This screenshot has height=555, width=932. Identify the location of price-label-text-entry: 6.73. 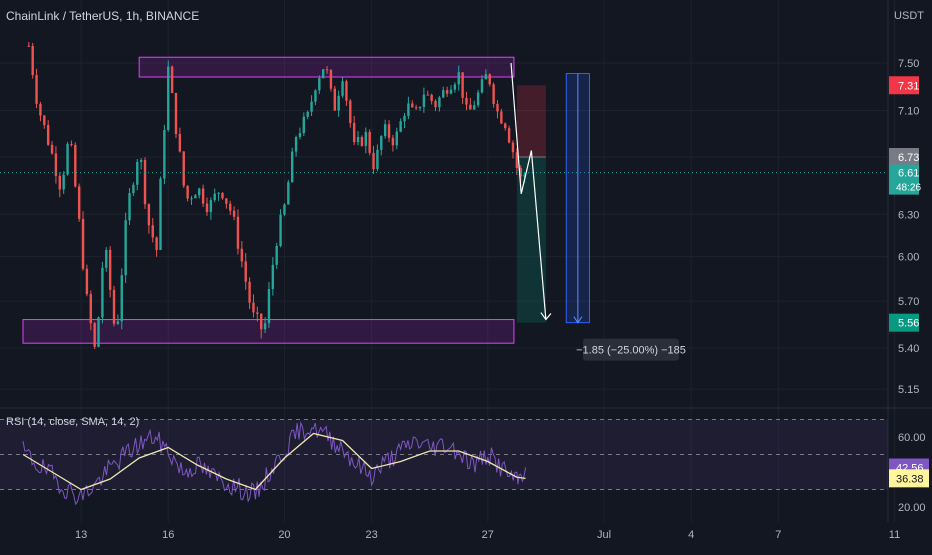
(908, 158).